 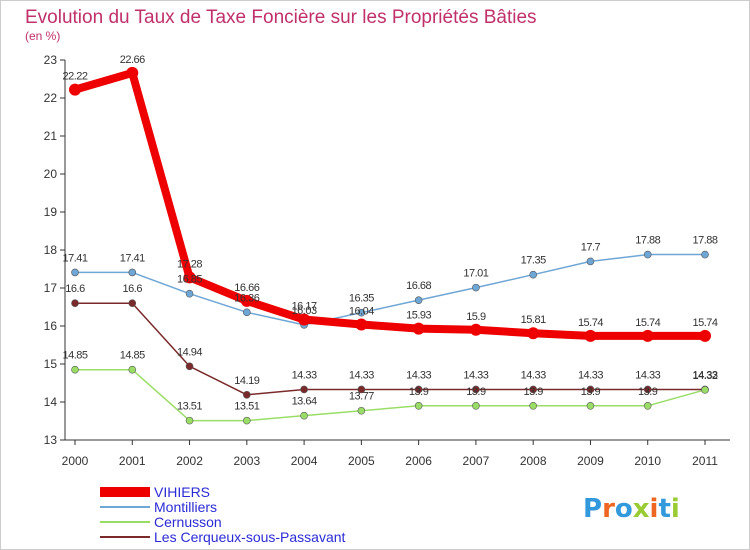 What do you see at coordinates (246, 381) in the screenshot?
I see `data-label: 14.19` at bounding box center [246, 381].